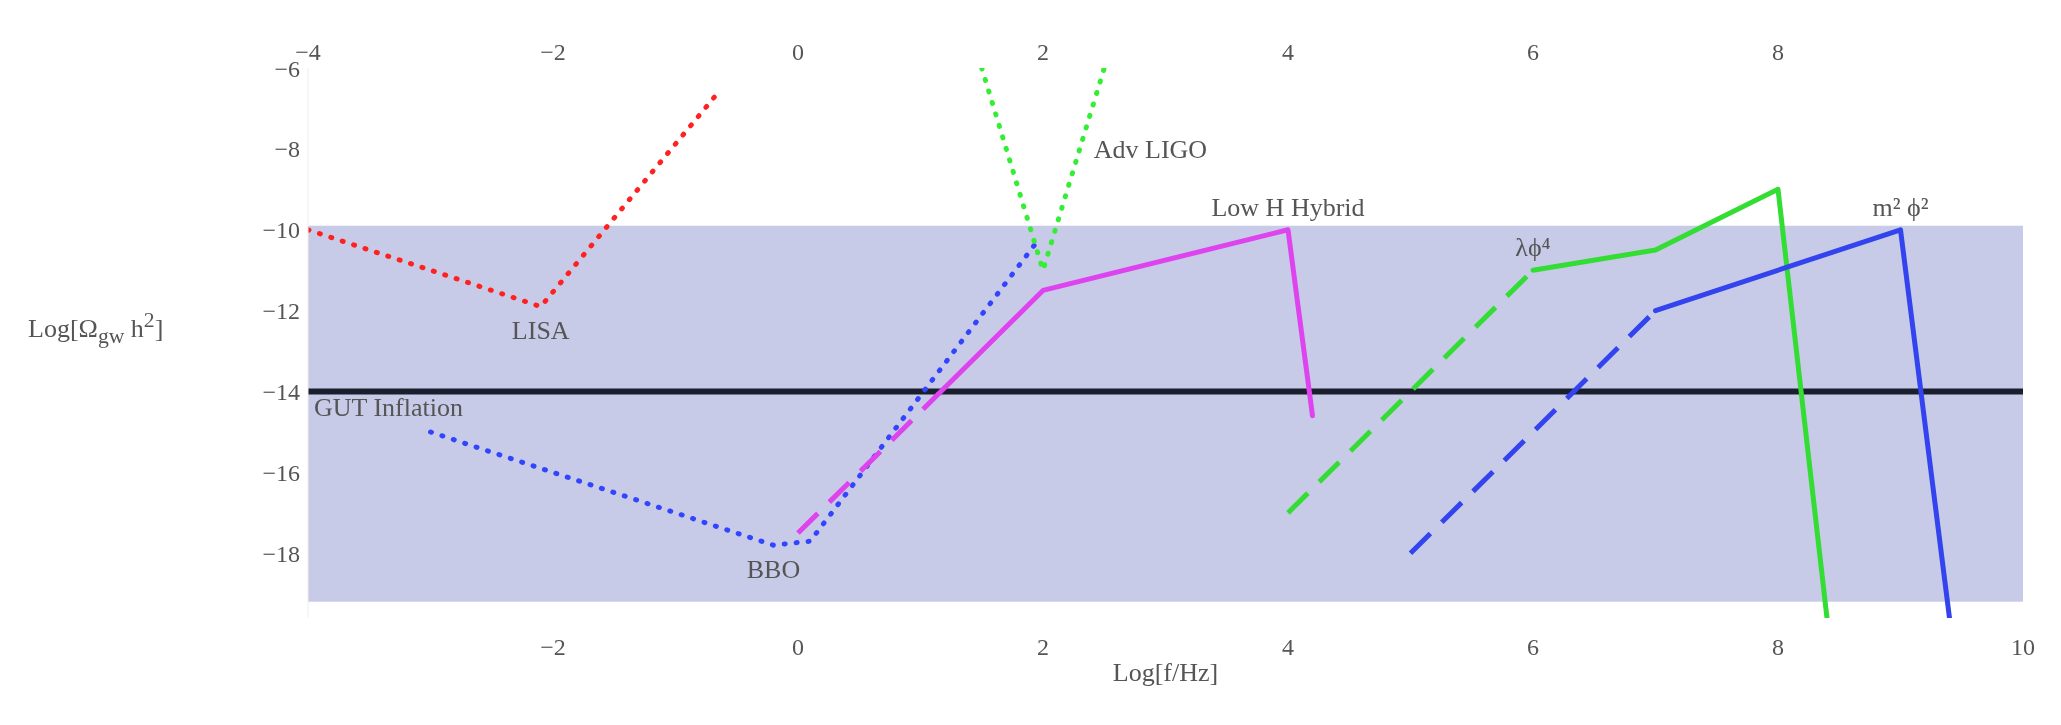 The height and width of the screenshot is (725, 2061). I want to click on x-tick-label: −2, so click(553, 647).